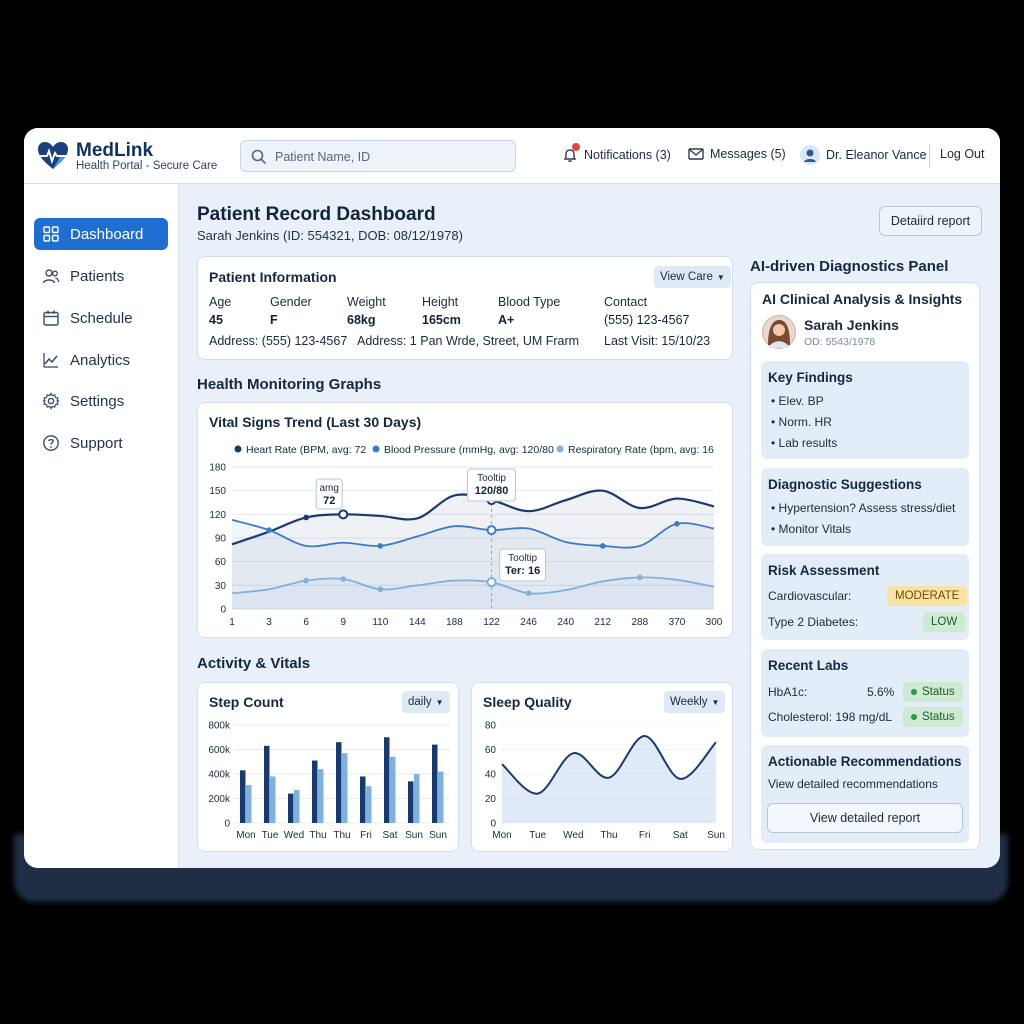 The image size is (1024, 1024). Describe the element at coordinates (246, 702) in the screenshot. I see `step-count-title: Step Count` at that location.